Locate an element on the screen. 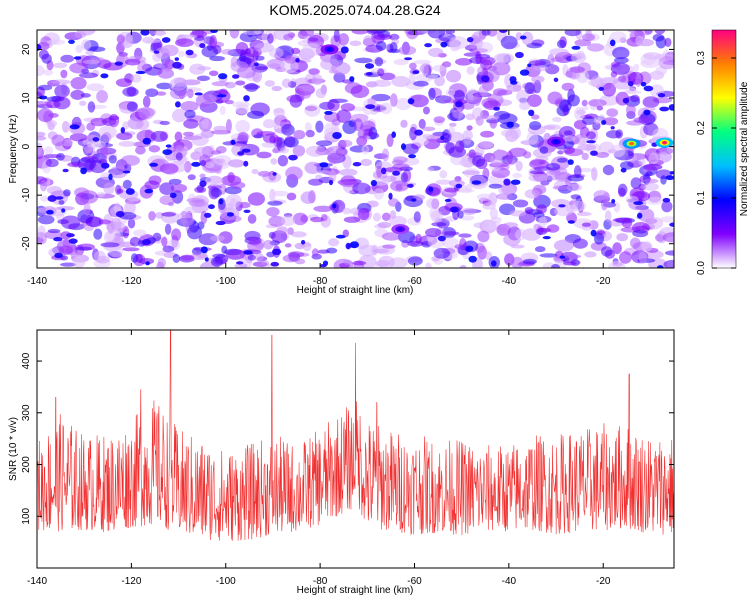 Image resolution: width=750 pixels, height=600 pixels. x-tick-label: -140 is located at coordinates (37, 281).